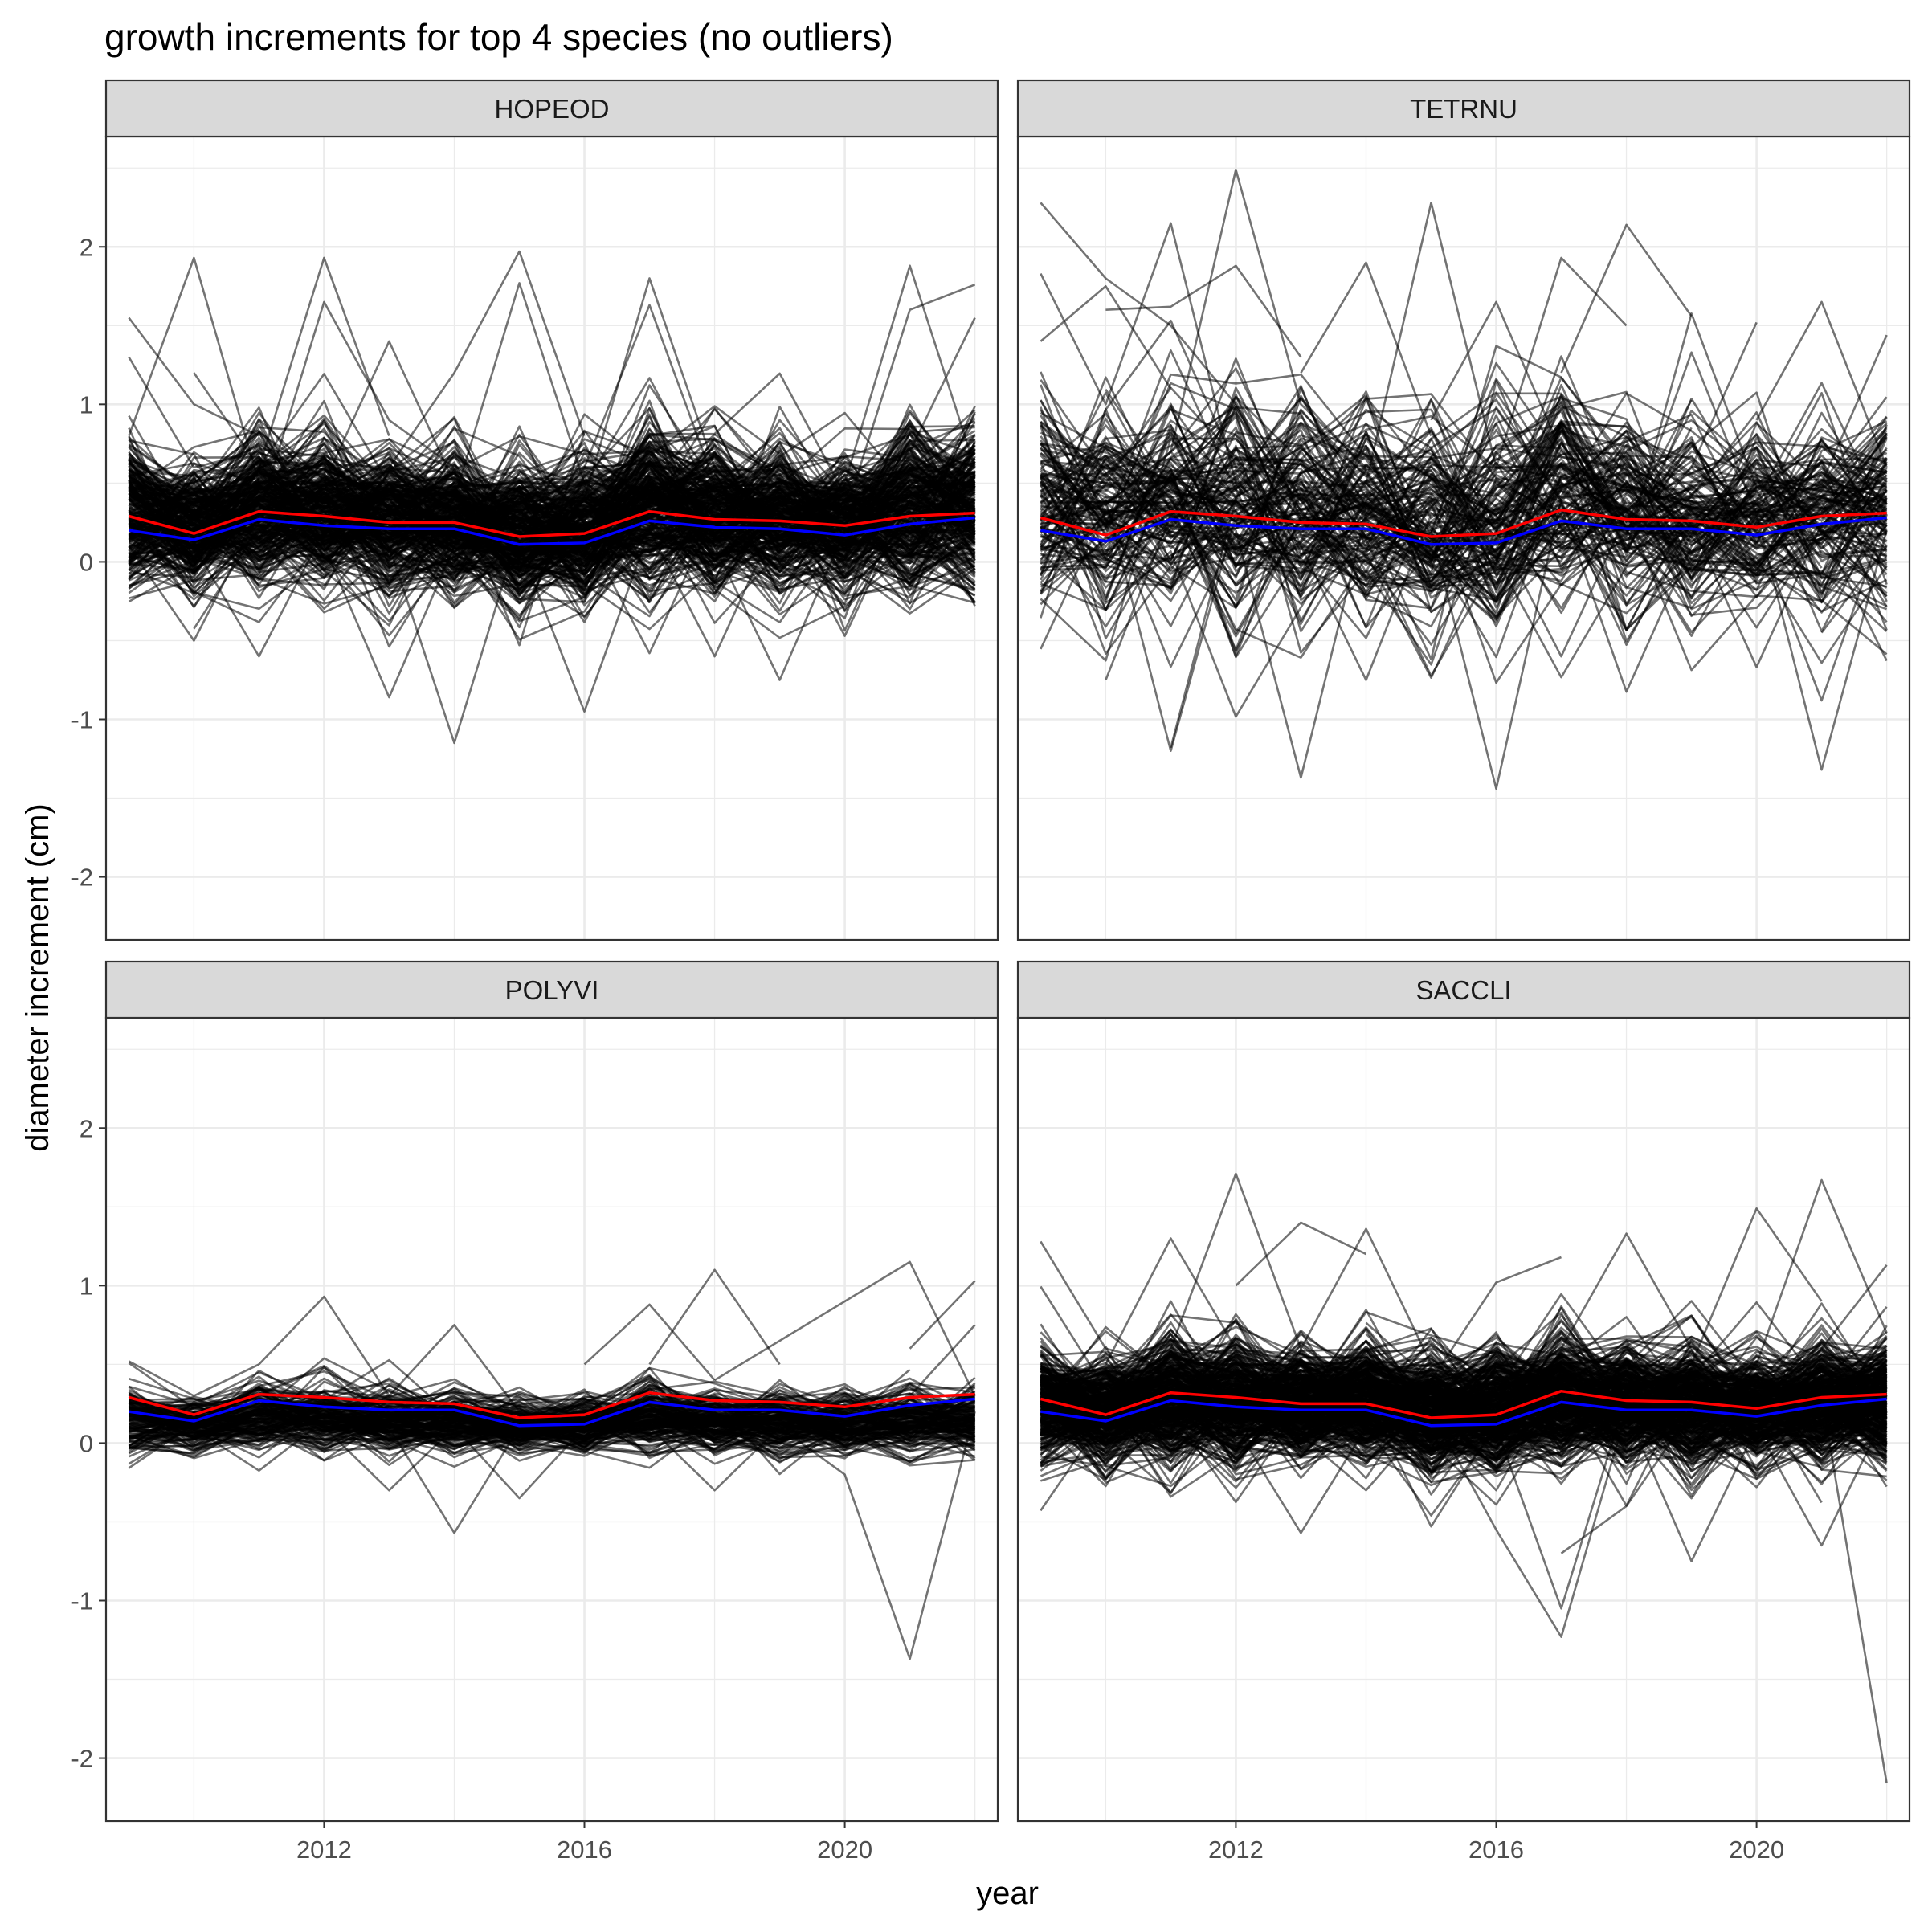  I want to click on facet-strip-label: POLYVI, so click(552, 990).